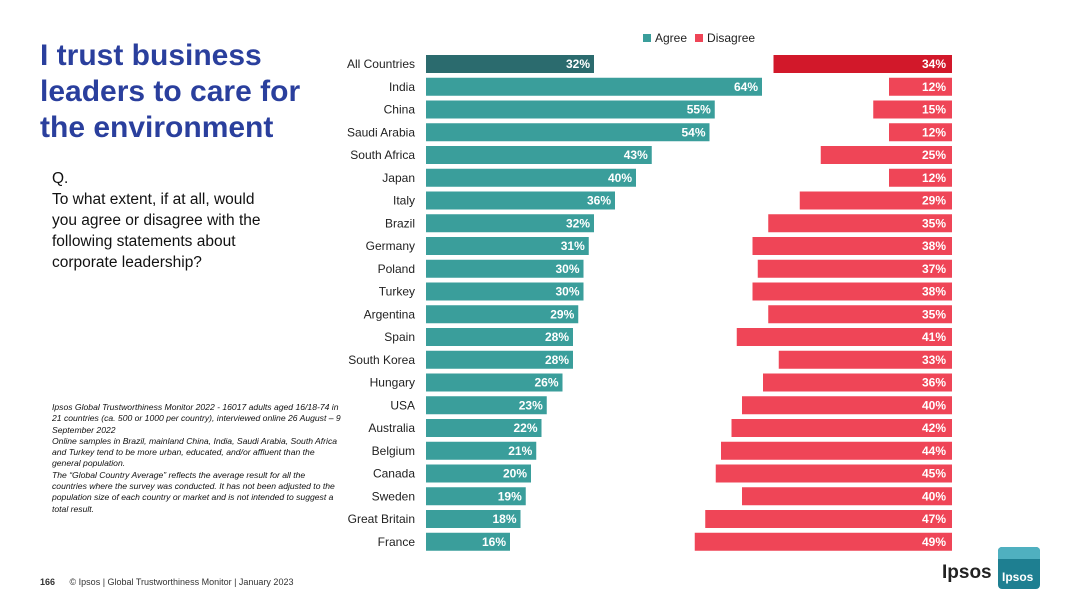  What do you see at coordinates (397, 292) in the screenshot?
I see `country-label: Turkey` at bounding box center [397, 292].